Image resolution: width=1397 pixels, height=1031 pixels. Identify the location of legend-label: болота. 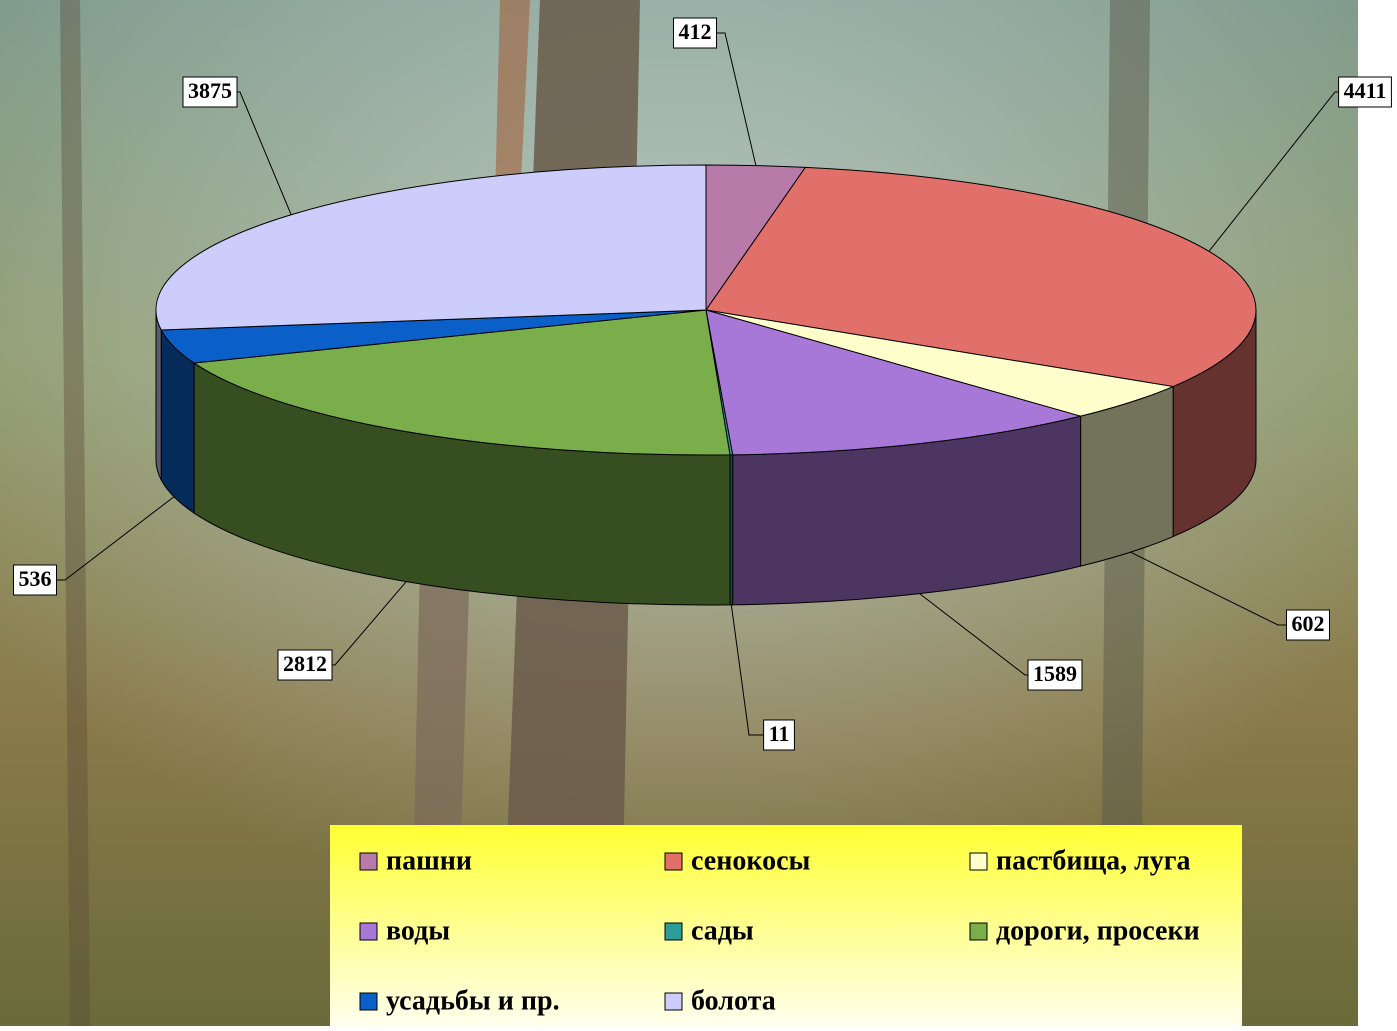
(733, 1000).